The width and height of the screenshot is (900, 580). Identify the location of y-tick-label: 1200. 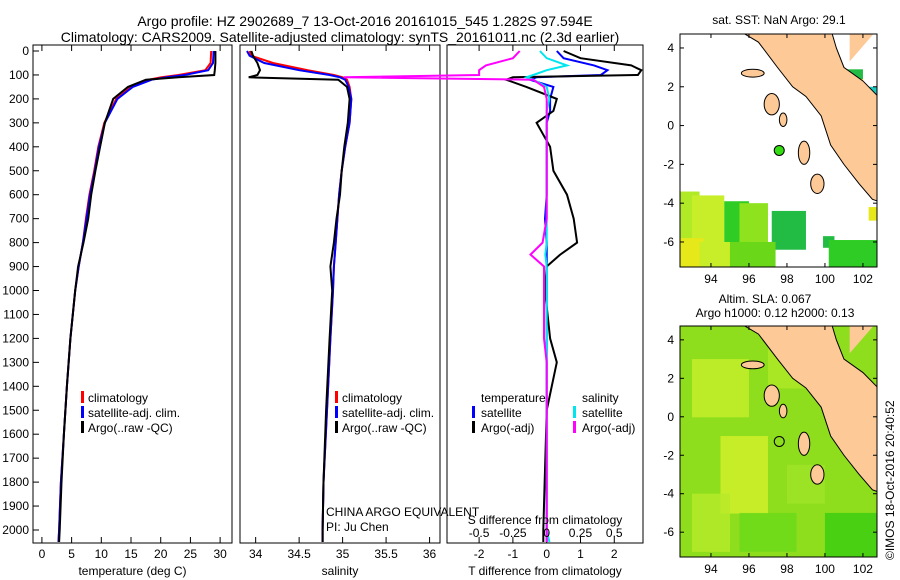
(15, 338).